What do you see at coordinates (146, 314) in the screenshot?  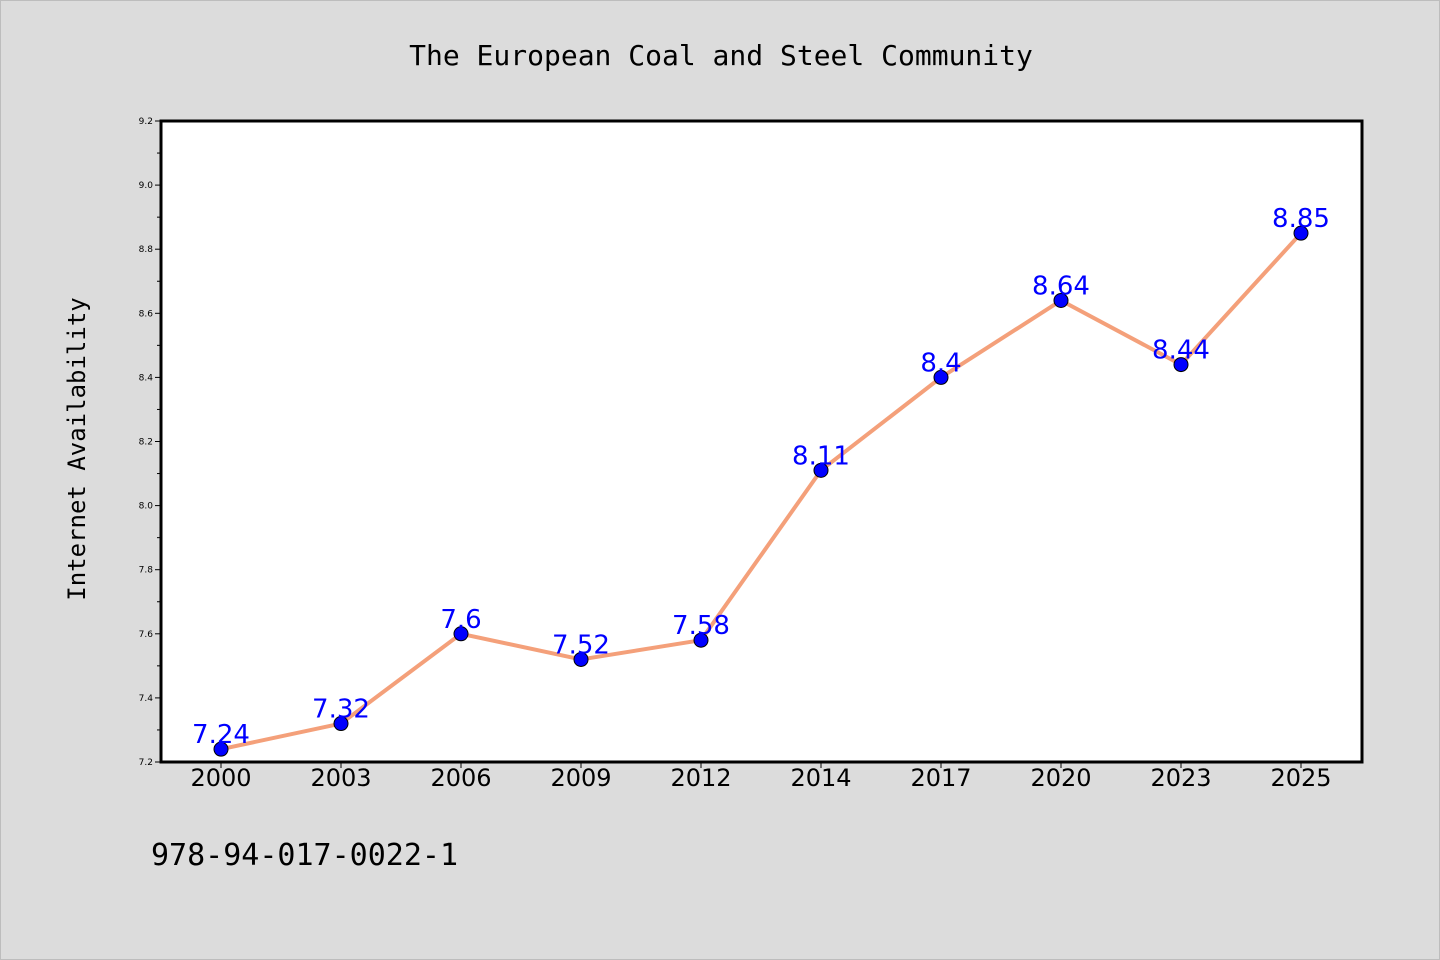 I see `y-tick-label: 8.6` at bounding box center [146, 314].